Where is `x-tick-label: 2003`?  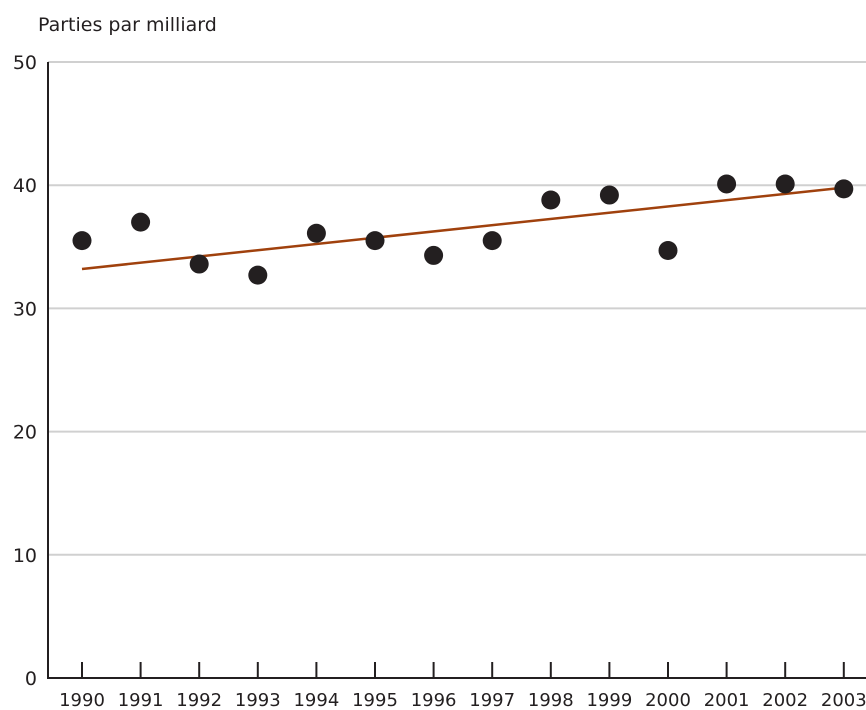
x-tick-label: 2003 is located at coordinates (843, 700).